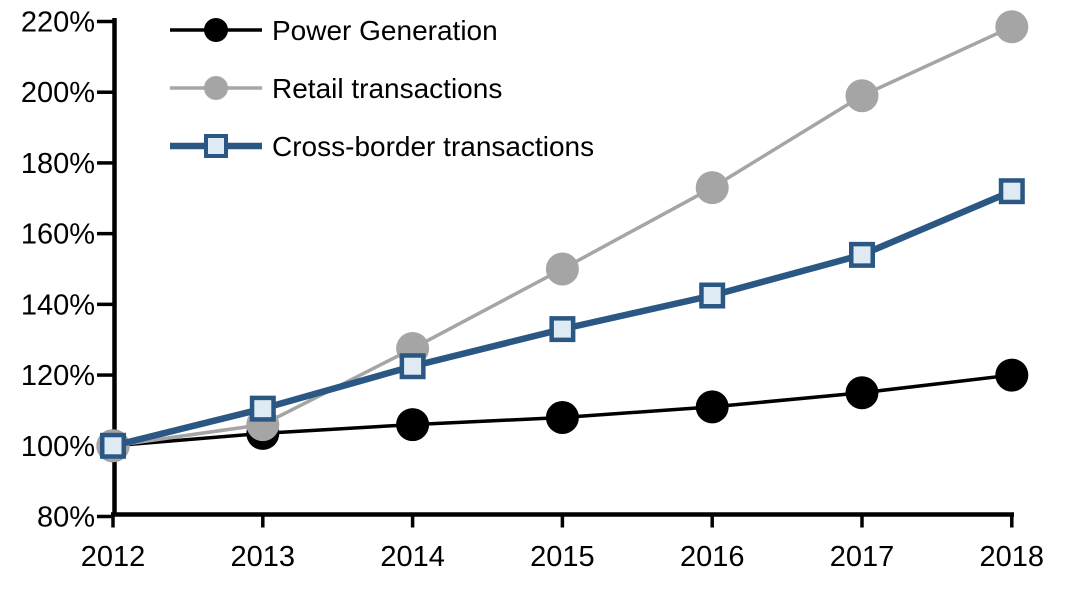 The image size is (1076, 590). Describe the element at coordinates (562, 557) in the screenshot. I see `x-axis-tick-label: 2015` at that location.